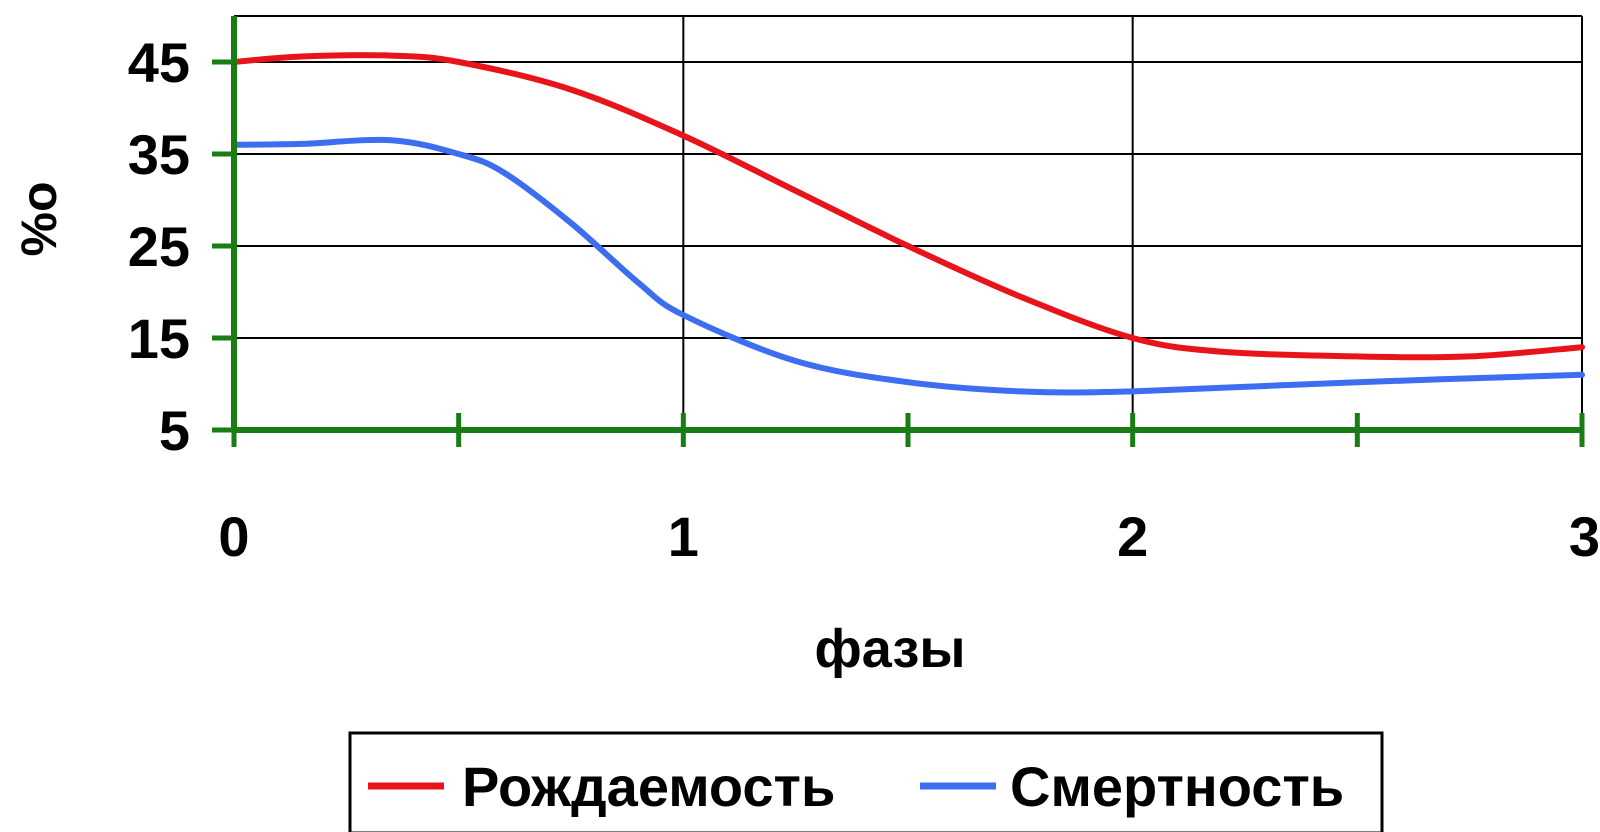 The image size is (1600, 832). Describe the element at coordinates (39, 219) in the screenshot. I see `y-axis-title: %o` at that location.